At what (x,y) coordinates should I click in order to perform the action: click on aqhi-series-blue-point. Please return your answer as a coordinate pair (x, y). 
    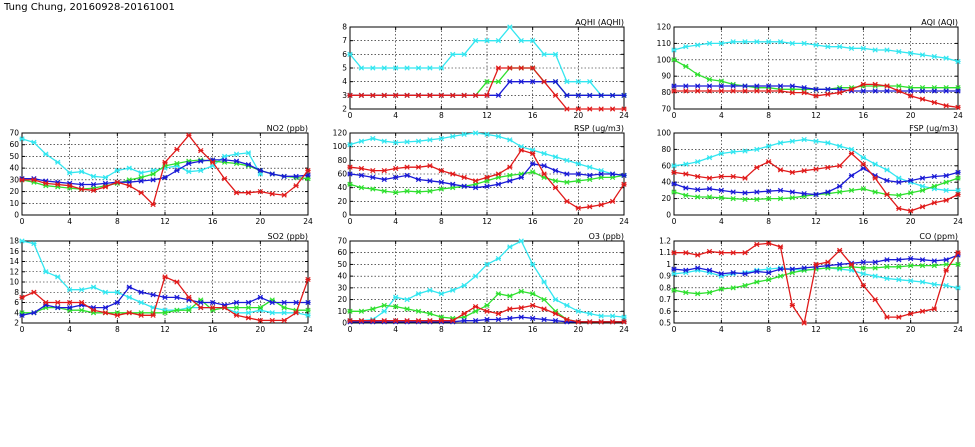
    Looking at the image, I should click on (578, 95).